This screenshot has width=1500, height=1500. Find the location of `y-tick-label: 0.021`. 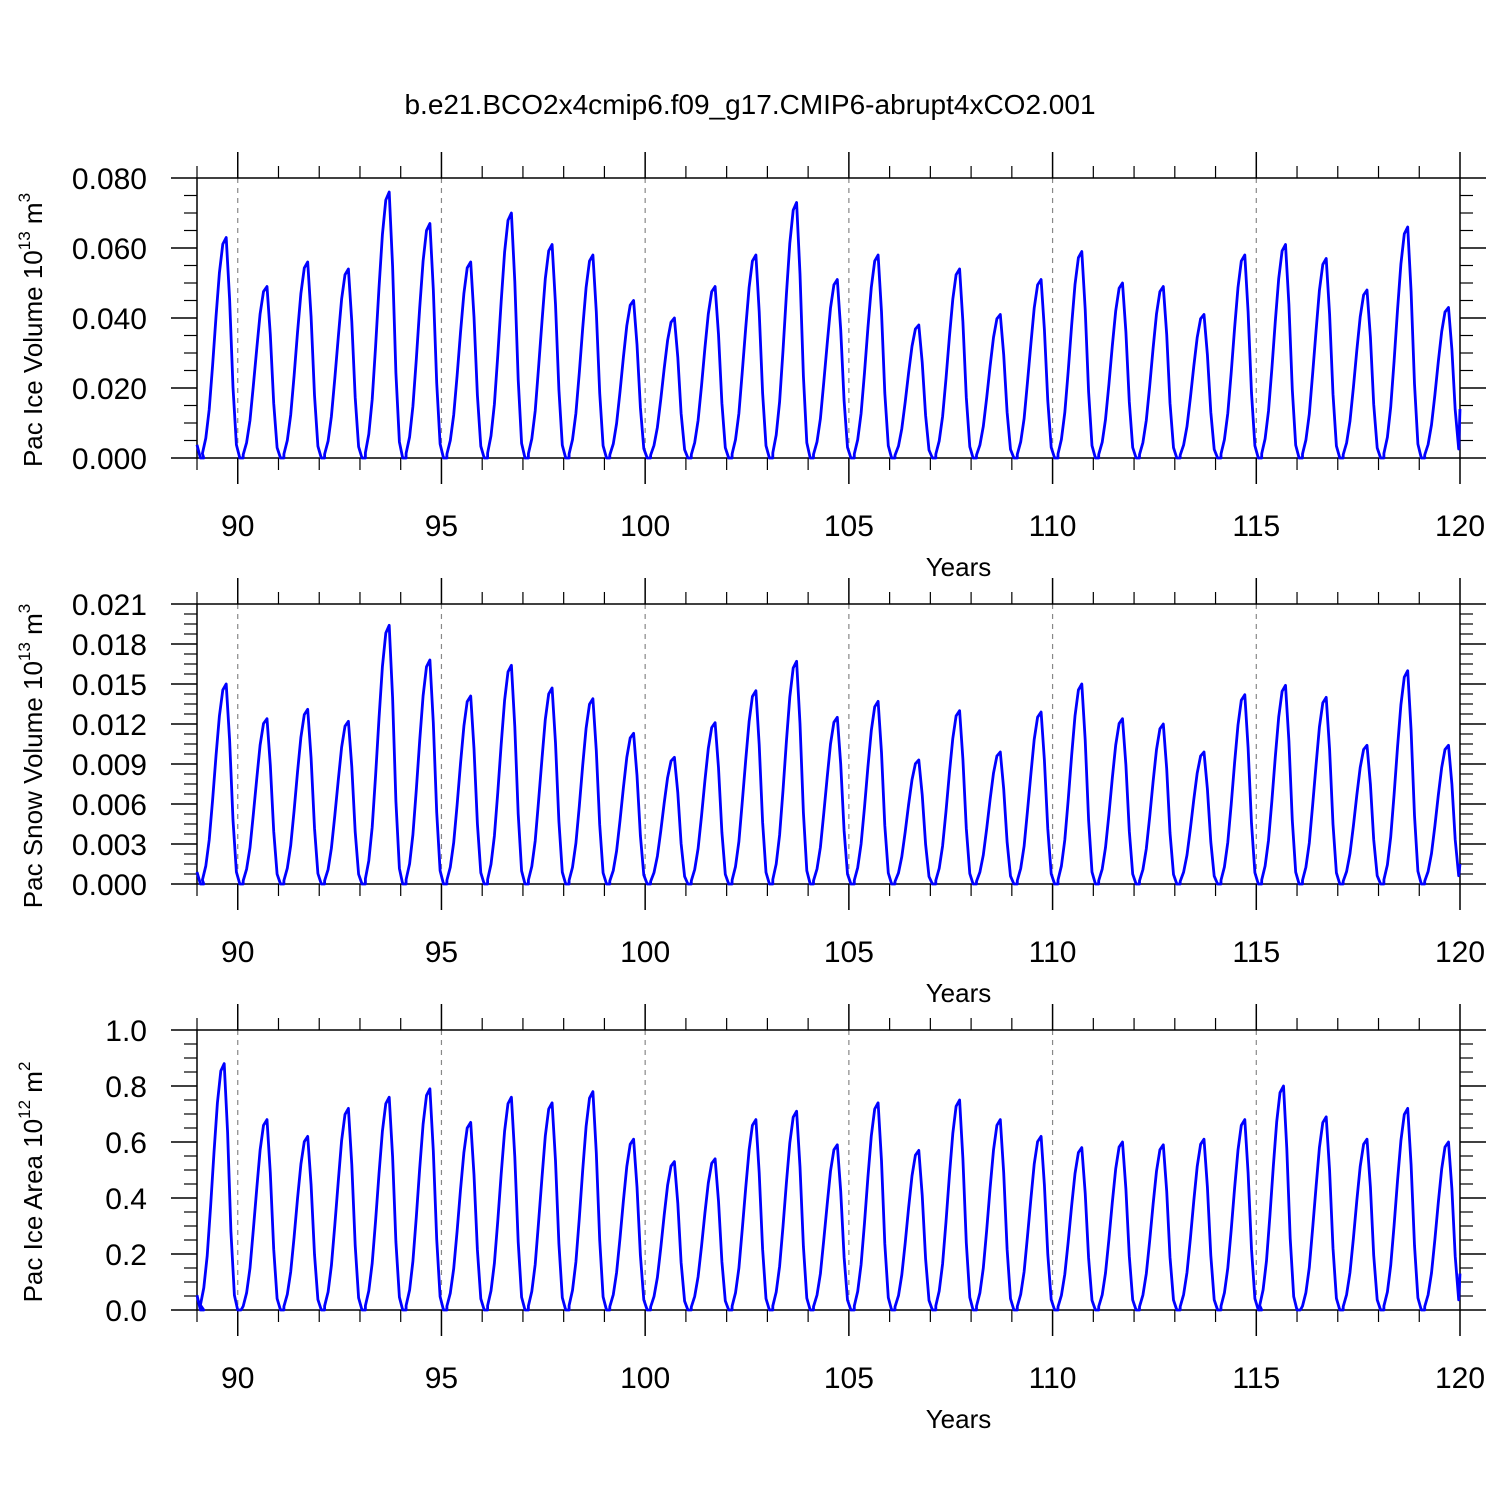

y-tick-label: 0.021 is located at coordinates (109, 605).